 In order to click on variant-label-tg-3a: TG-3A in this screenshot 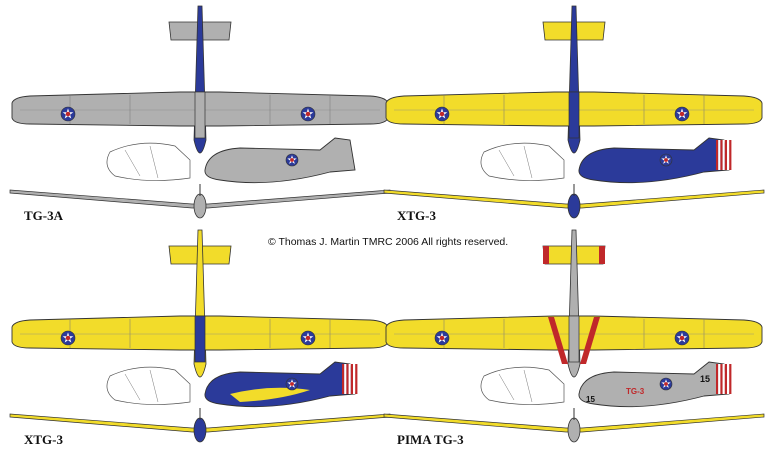, I will do `click(43, 215)`.